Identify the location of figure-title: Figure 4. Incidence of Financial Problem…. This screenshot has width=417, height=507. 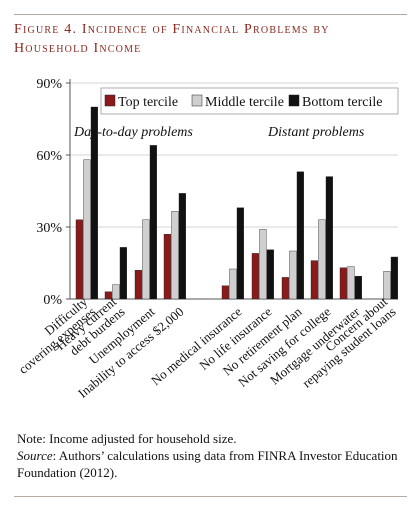
(172, 39).